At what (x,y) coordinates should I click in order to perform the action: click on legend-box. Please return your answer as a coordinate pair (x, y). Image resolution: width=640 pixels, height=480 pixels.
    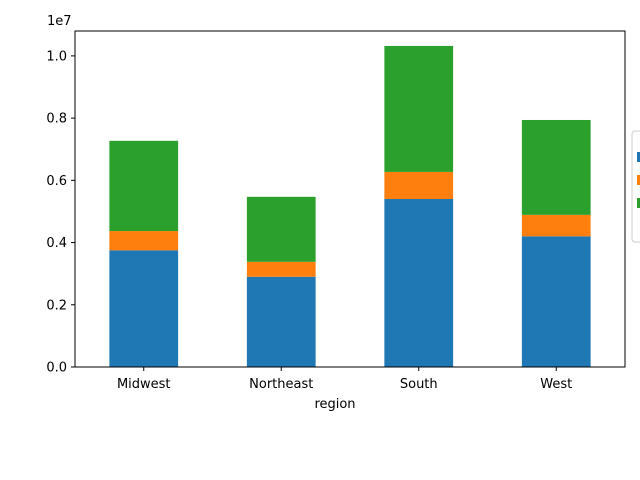
    Looking at the image, I should click on (635, 186).